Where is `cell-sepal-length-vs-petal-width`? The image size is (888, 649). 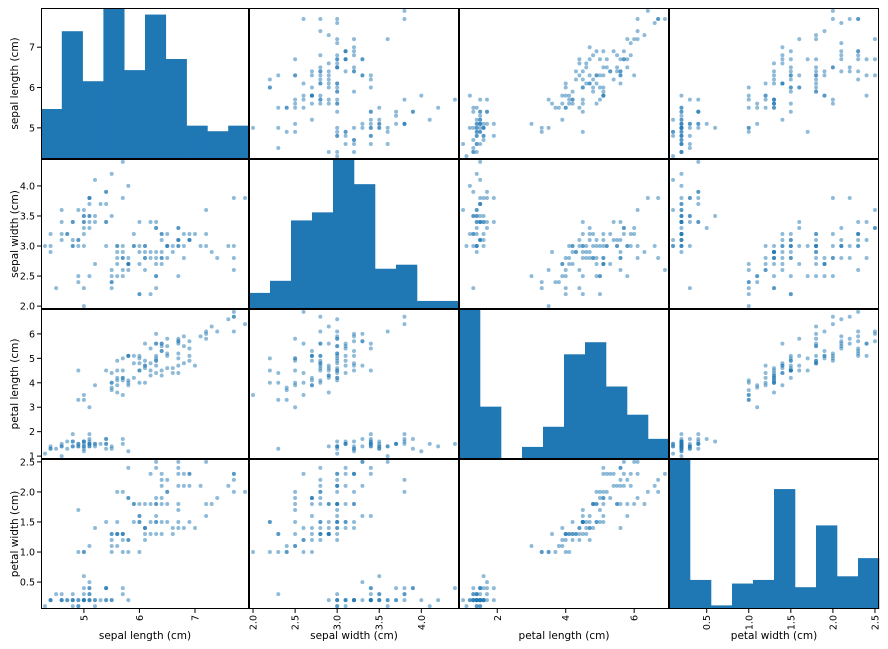
cell-sepal-length-vs-petal-width is located at coordinates (774, 83).